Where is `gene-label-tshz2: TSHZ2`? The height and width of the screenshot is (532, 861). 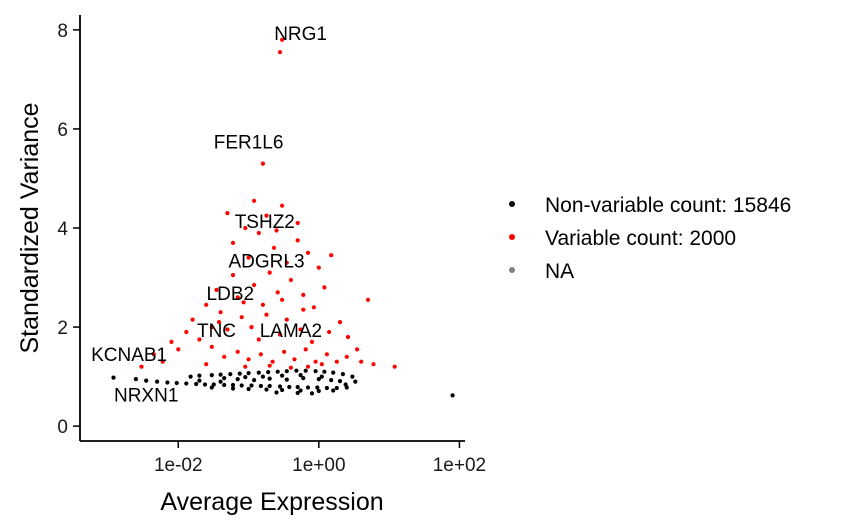 gene-label-tshz2: TSHZ2 is located at coordinates (265, 222).